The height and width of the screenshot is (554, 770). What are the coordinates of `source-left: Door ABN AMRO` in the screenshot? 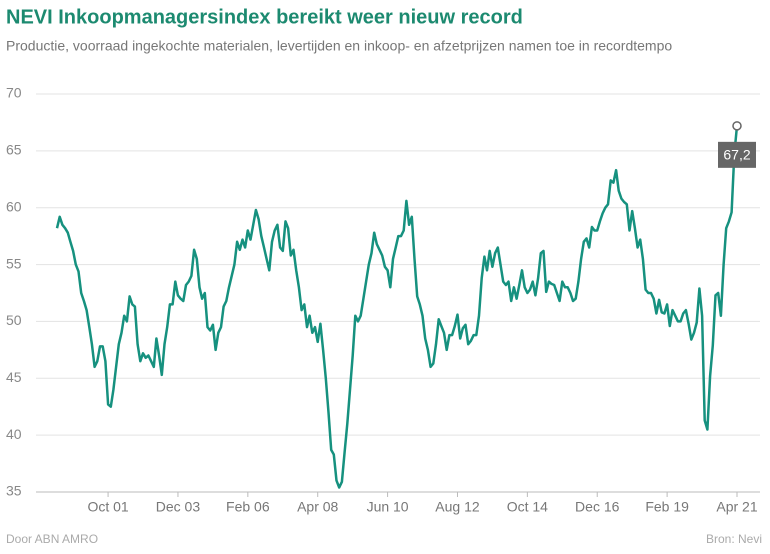 It's located at (52, 539).